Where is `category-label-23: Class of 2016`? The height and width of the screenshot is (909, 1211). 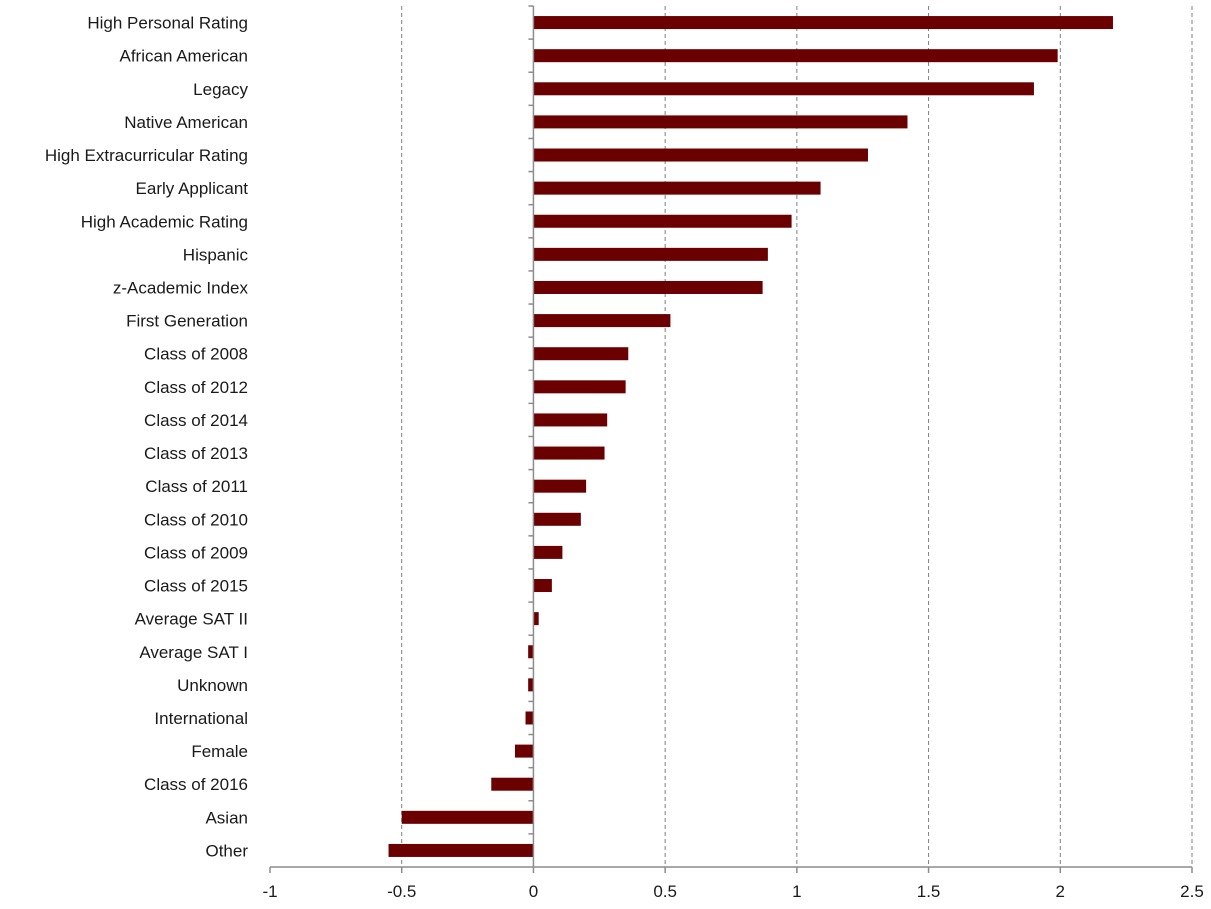
category-label-23: Class of 2016 is located at coordinates (196, 784).